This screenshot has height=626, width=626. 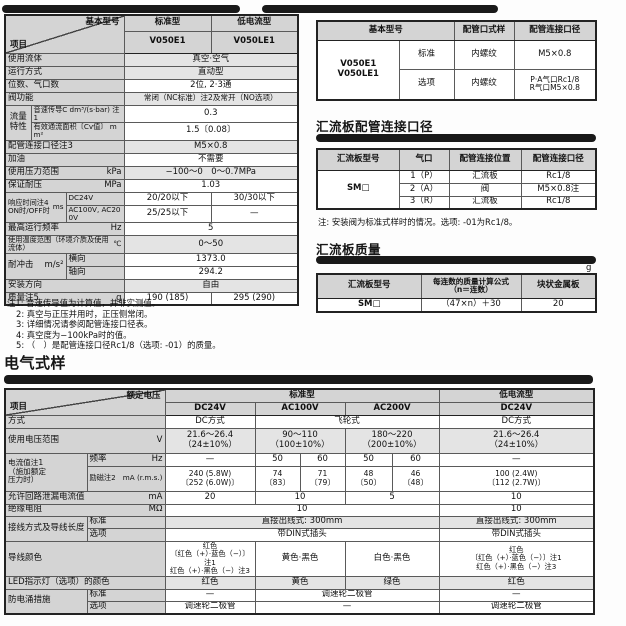 I want to click on cell-value: 100 (2.4W) 〔112 (2.7W)〕, so click(x=516, y=478).